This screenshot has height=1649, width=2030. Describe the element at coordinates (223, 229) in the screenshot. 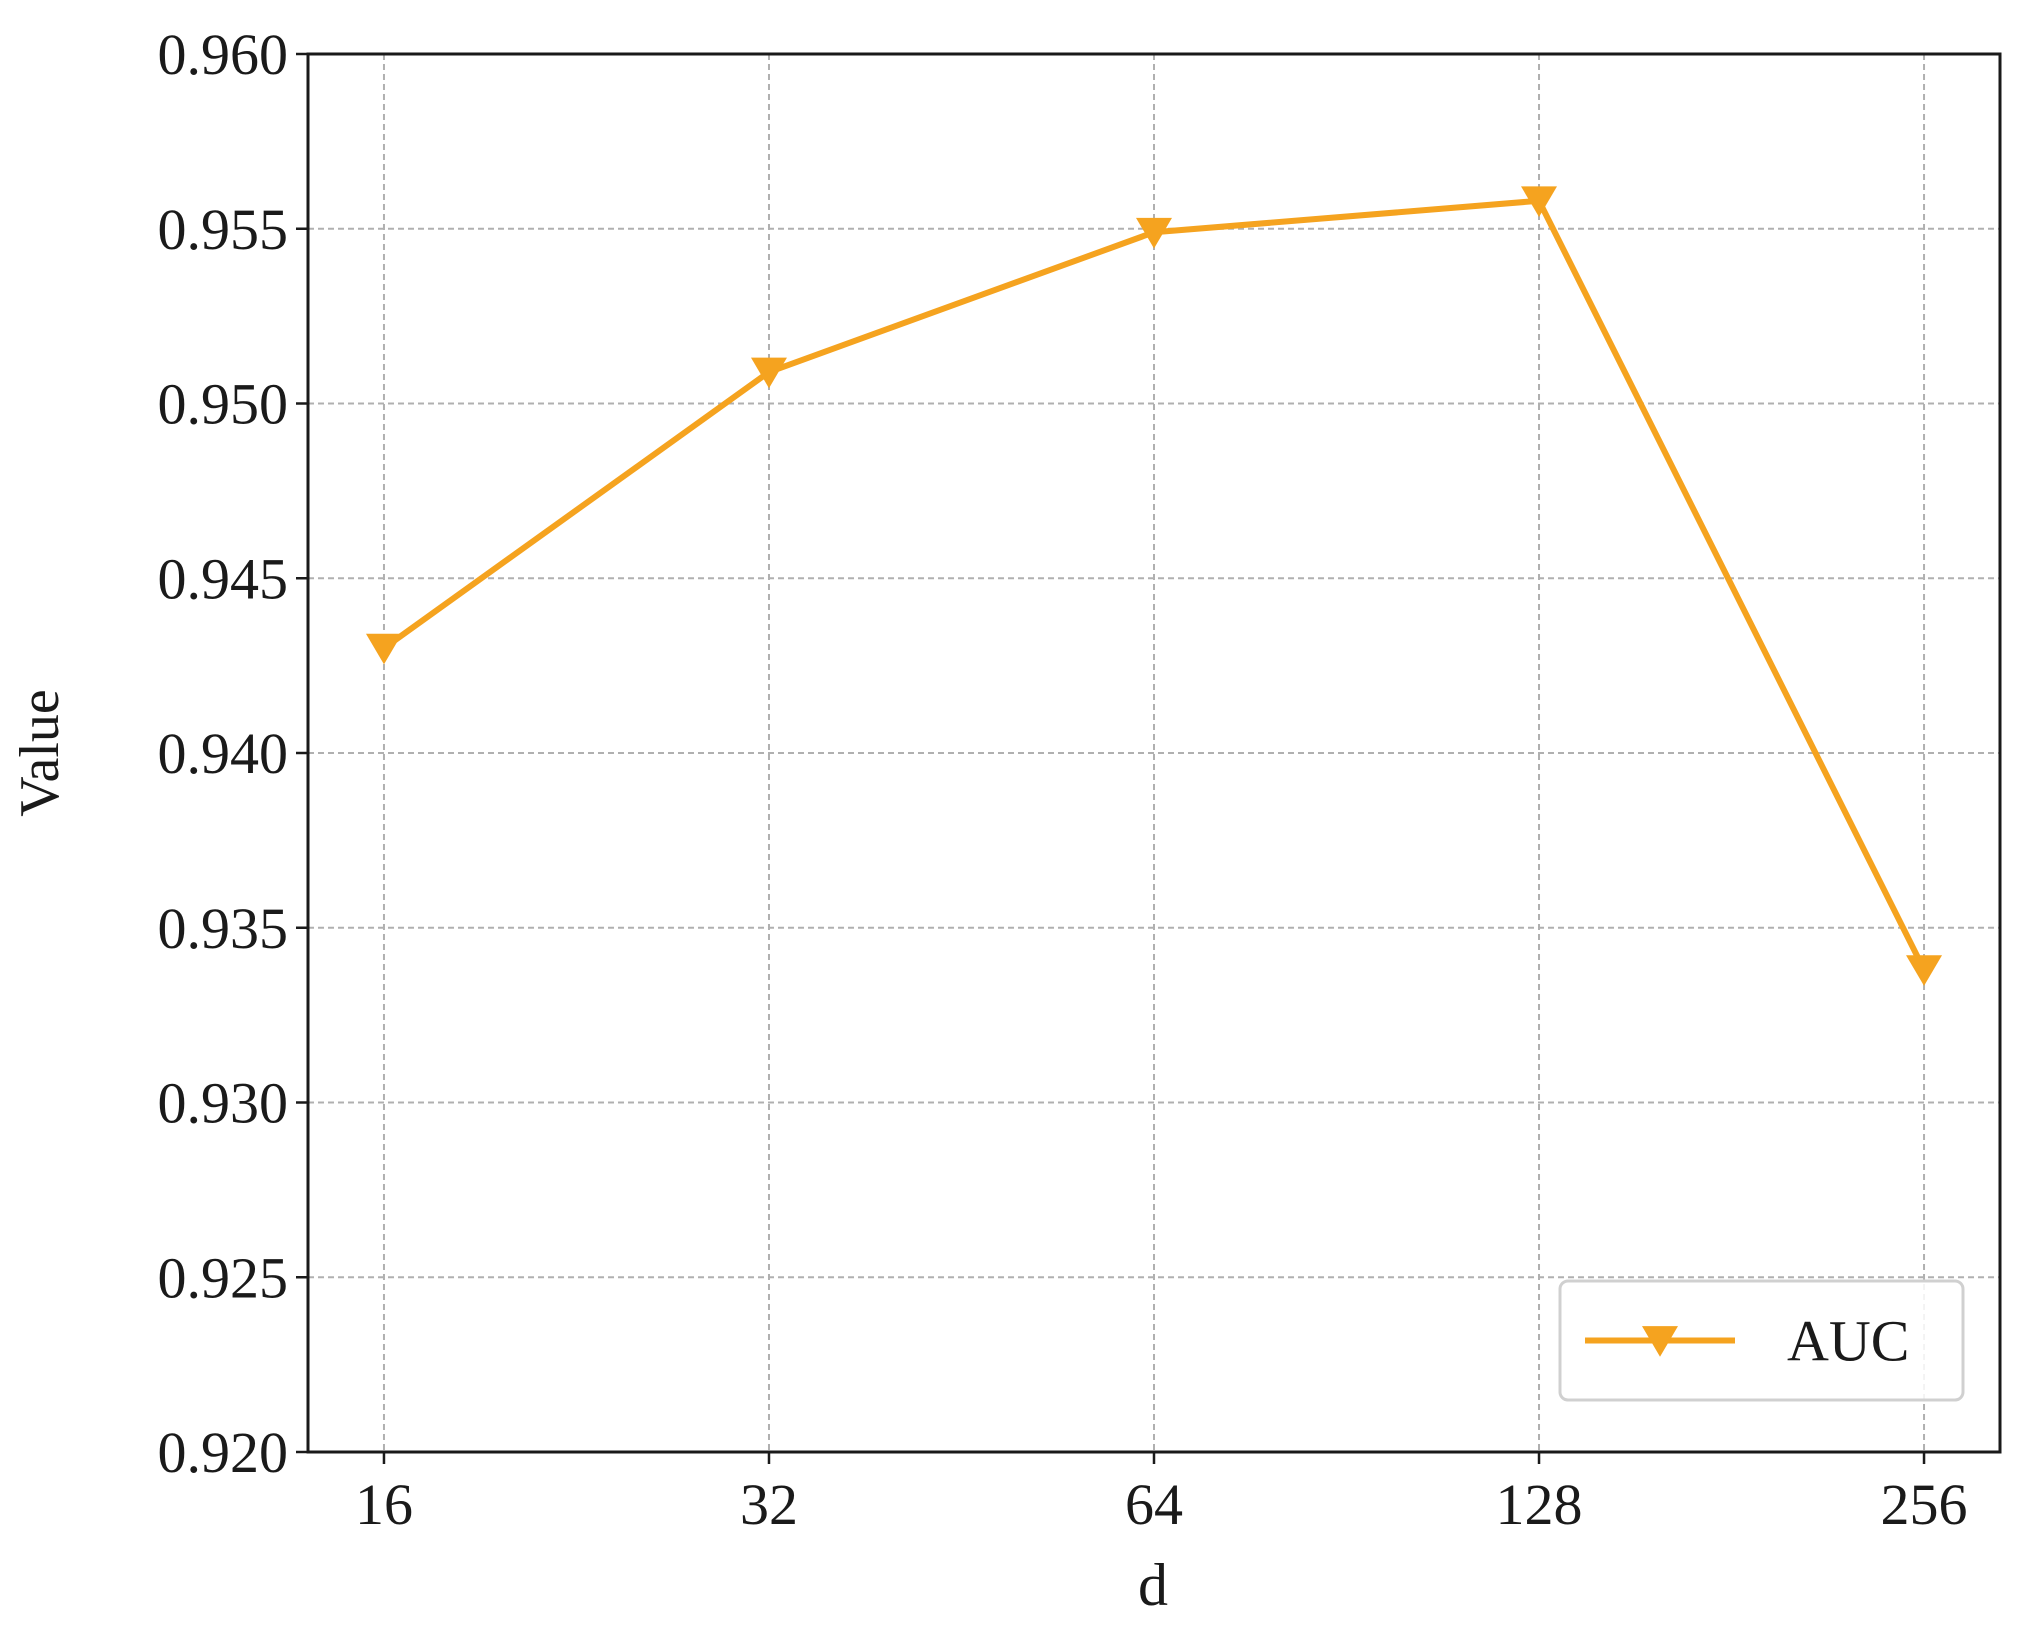

I see `y-tick-label: 0.955` at that location.